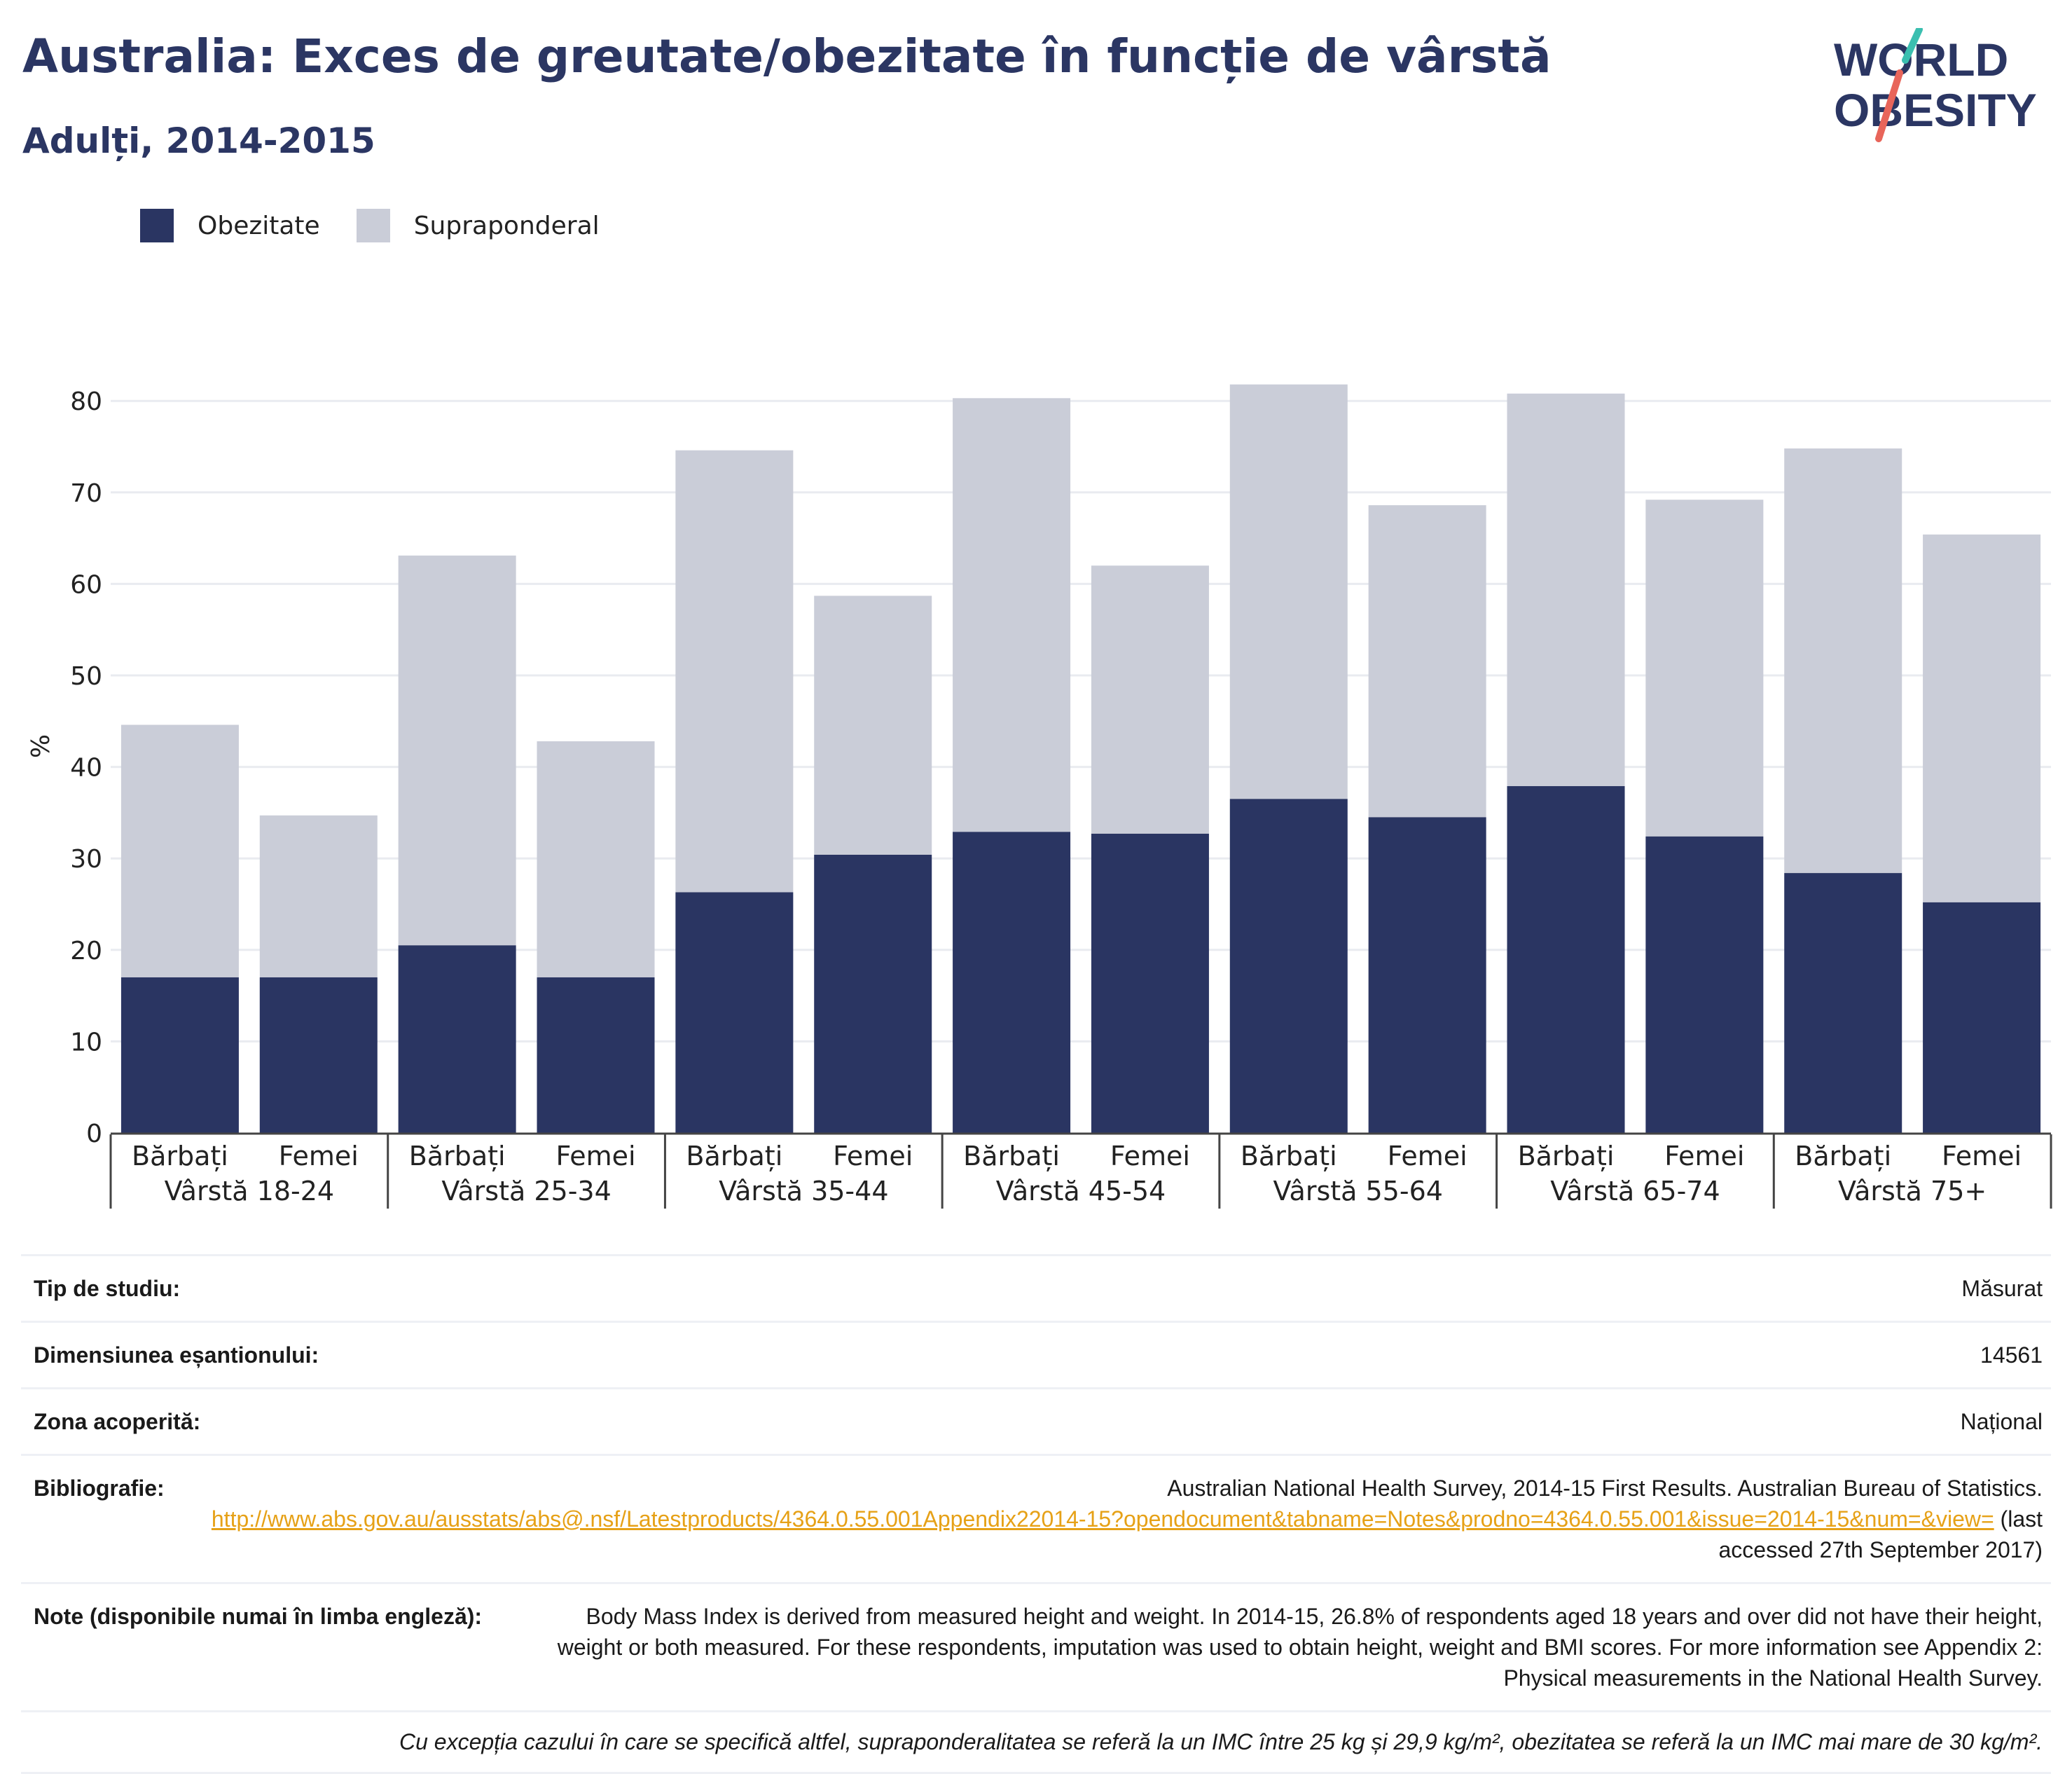  Describe the element at coordinates (1036, 1287) in the screenshot. I see `info-row-study-type: Tip de studiu: Măsurat` at that location.